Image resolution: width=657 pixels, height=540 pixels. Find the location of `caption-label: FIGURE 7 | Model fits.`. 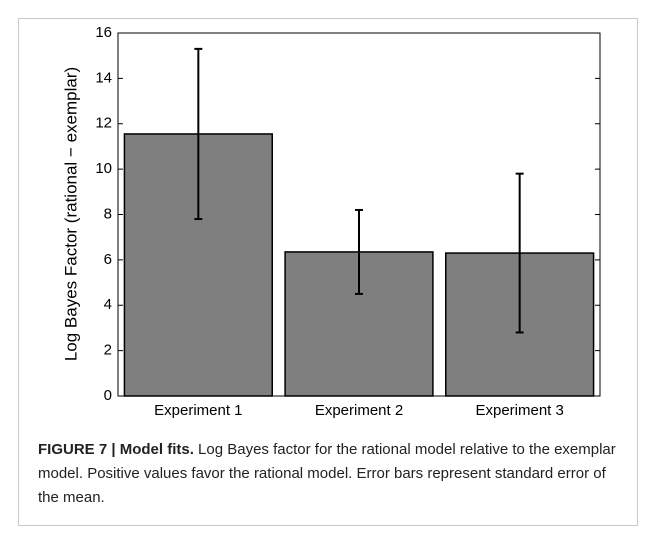

caption-label: FIGURE 7 | Model fits. is located at coordinates (116, 449).